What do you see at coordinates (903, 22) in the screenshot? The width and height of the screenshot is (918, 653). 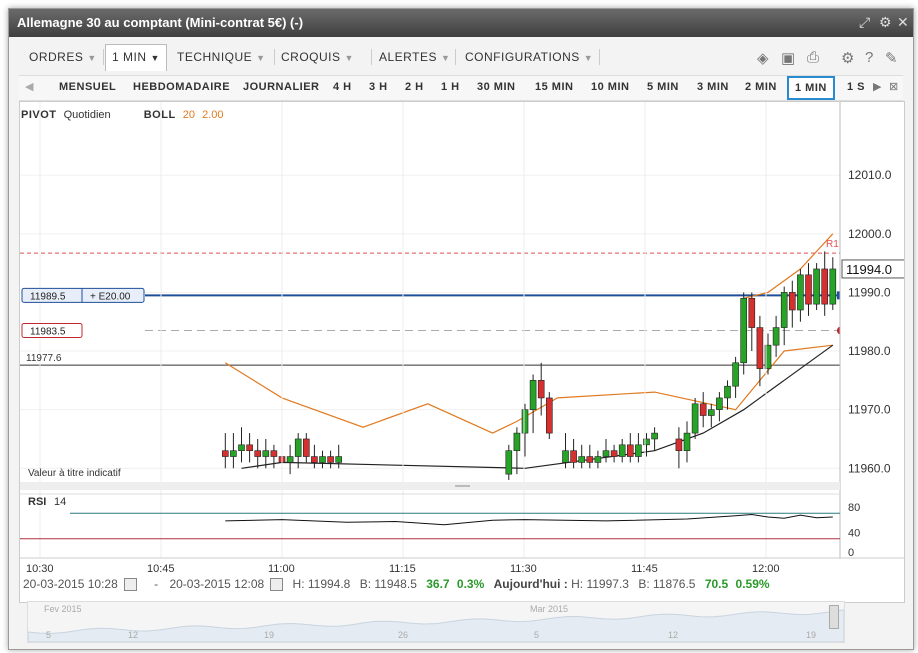 I see `close-icon: ✕` at bounding box center [903, 22].